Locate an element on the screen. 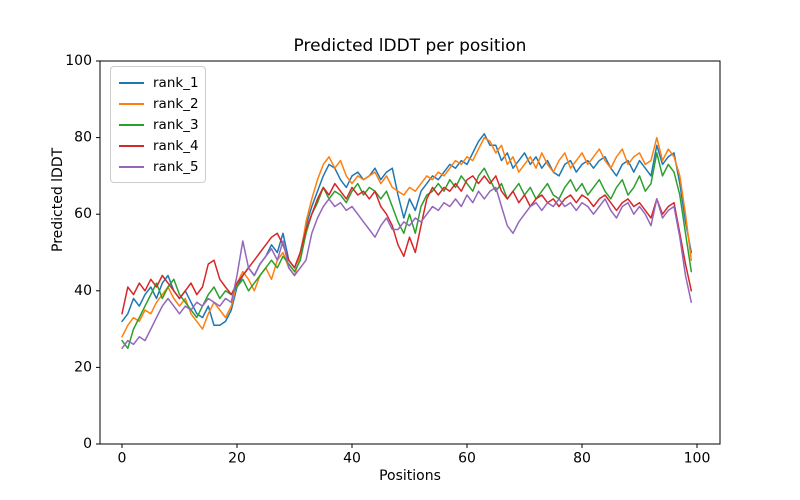 The image size is (800, 500). legend-entry-rank_3: rank_3 is located at coordinates (159, 124).